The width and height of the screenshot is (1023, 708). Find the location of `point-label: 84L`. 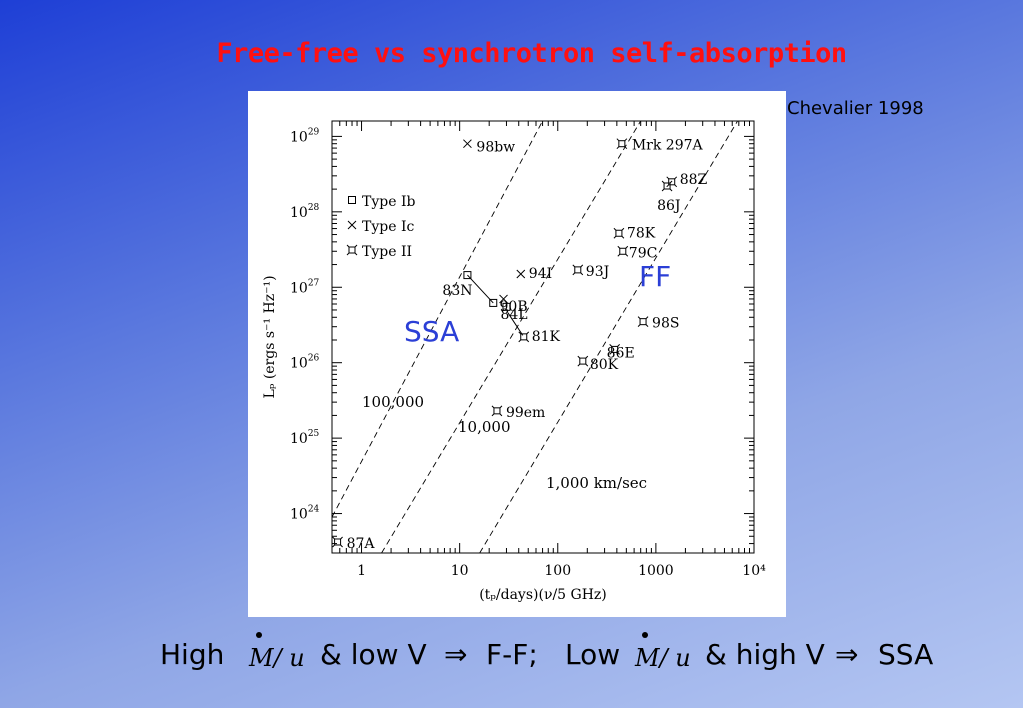

point-label: 84L is located at coordinates (513, 315).